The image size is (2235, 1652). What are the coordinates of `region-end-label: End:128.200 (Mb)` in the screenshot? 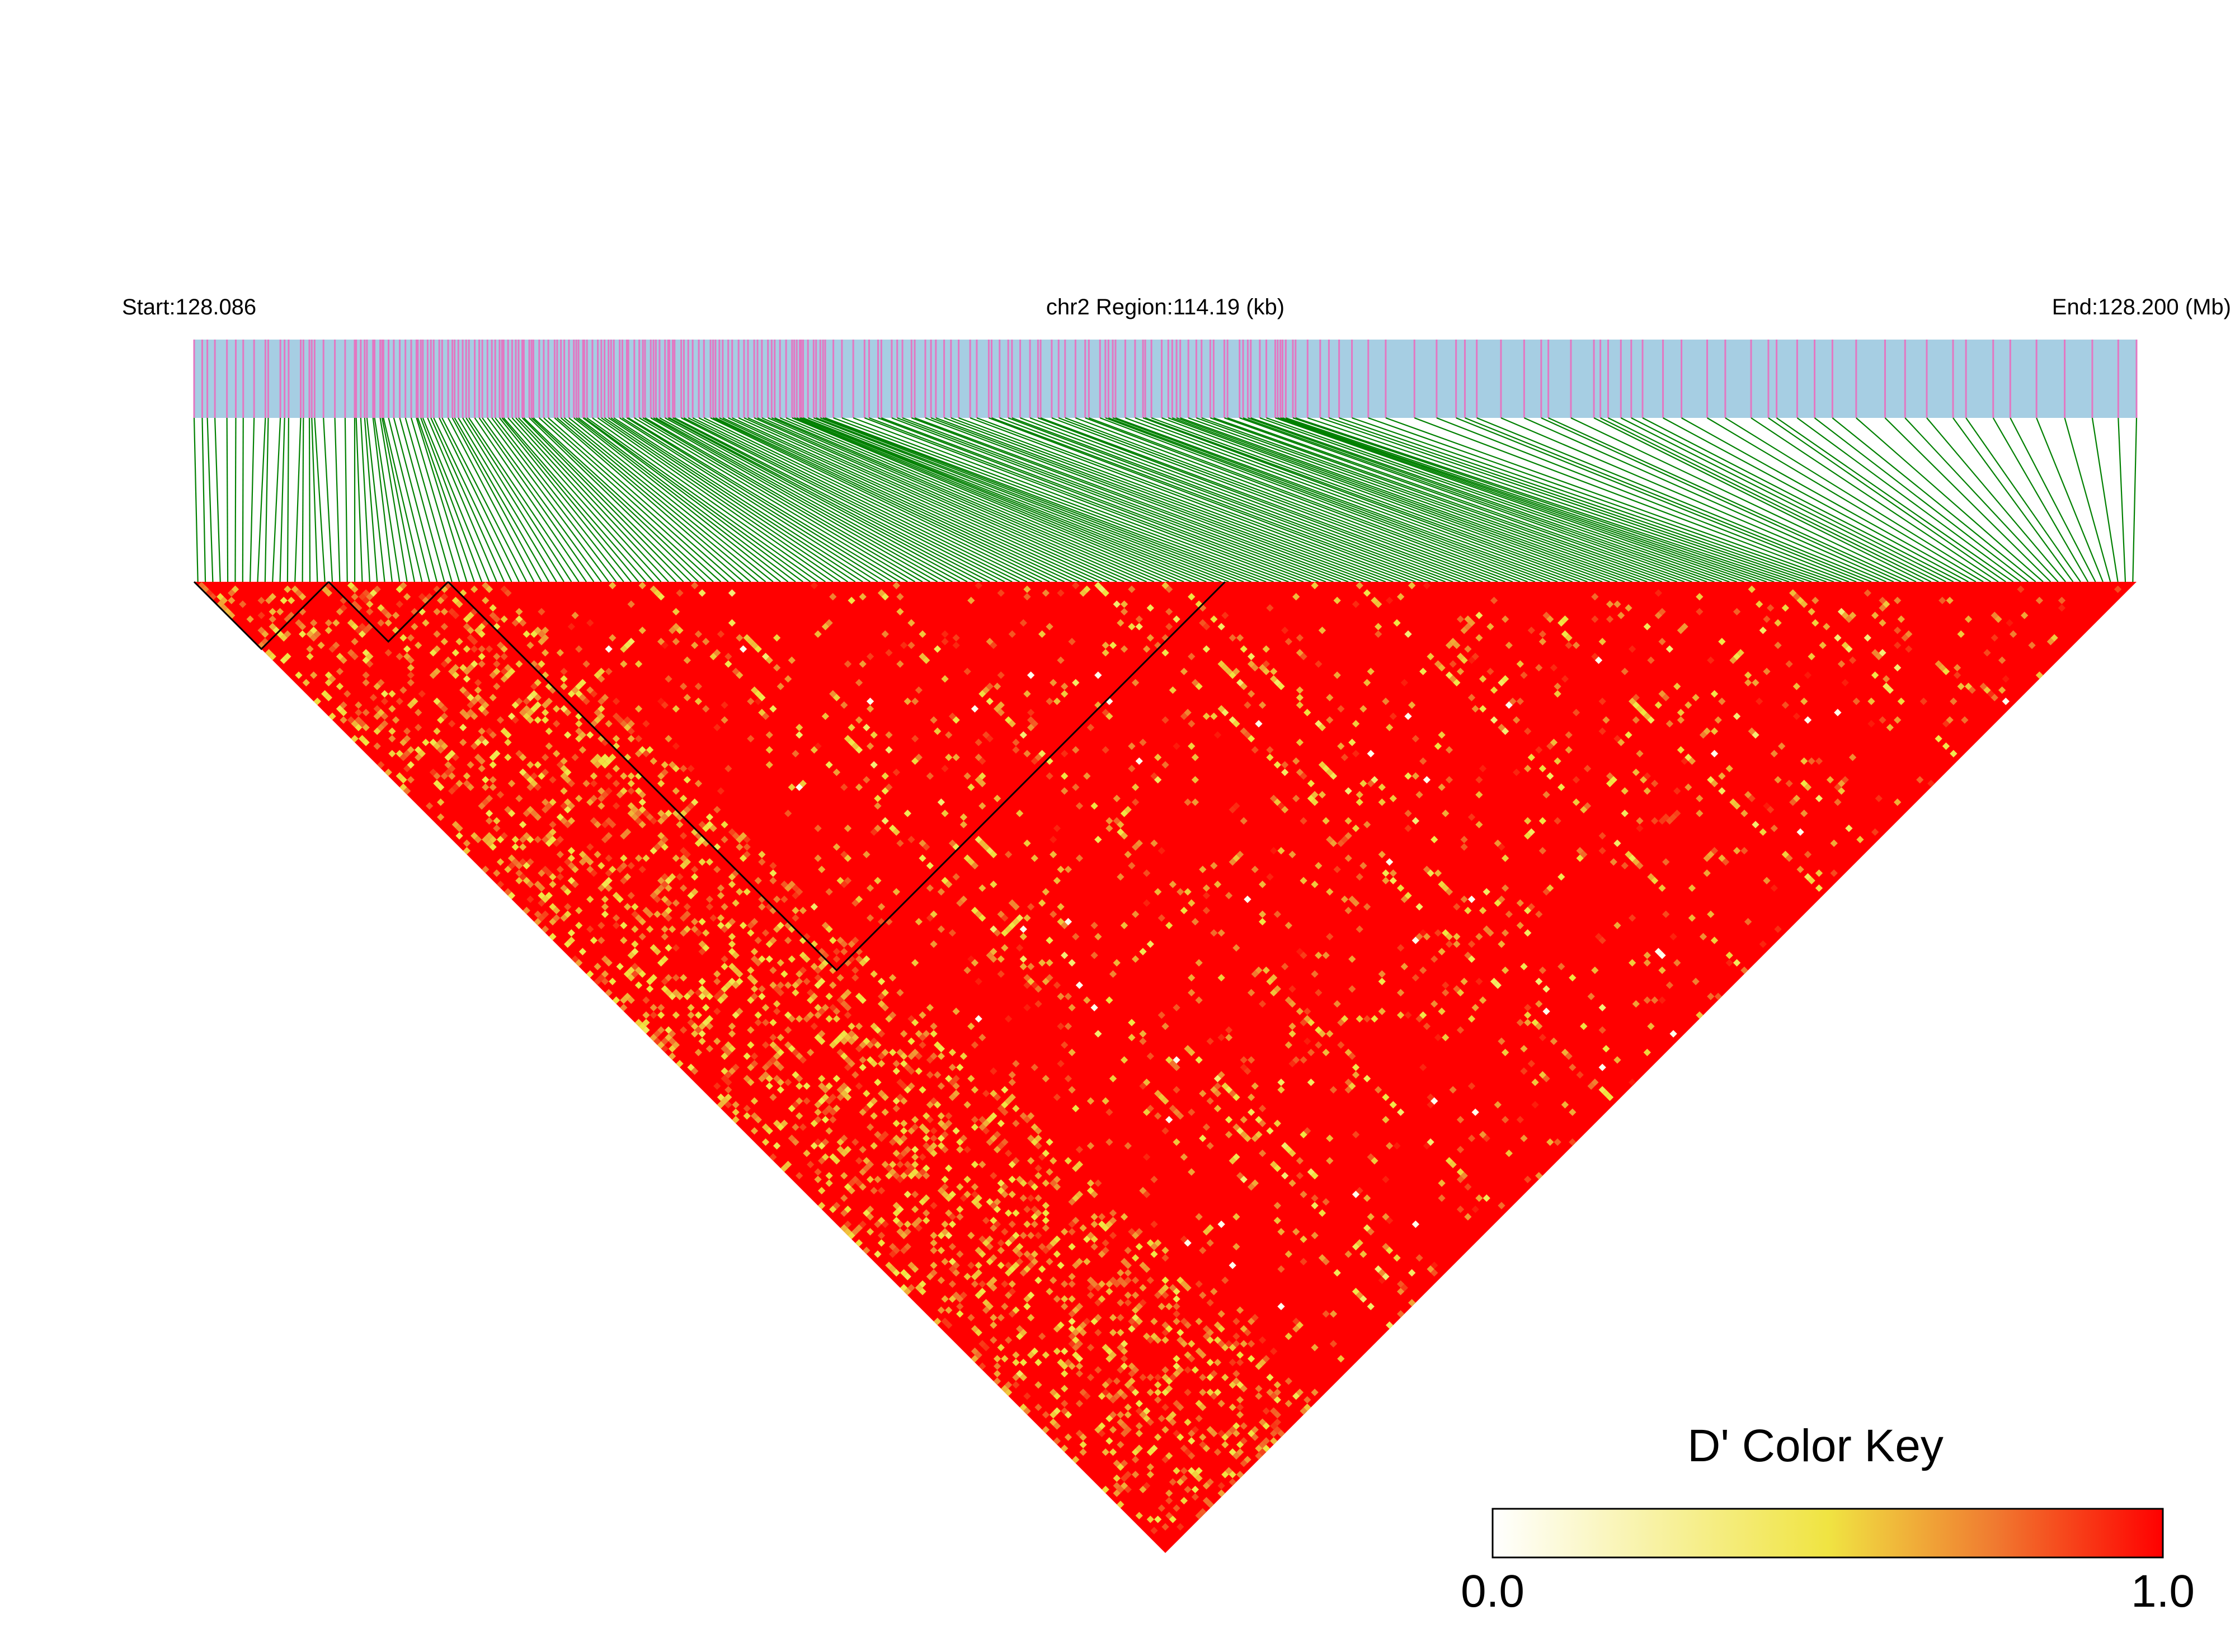 It's located at (2141, 307).